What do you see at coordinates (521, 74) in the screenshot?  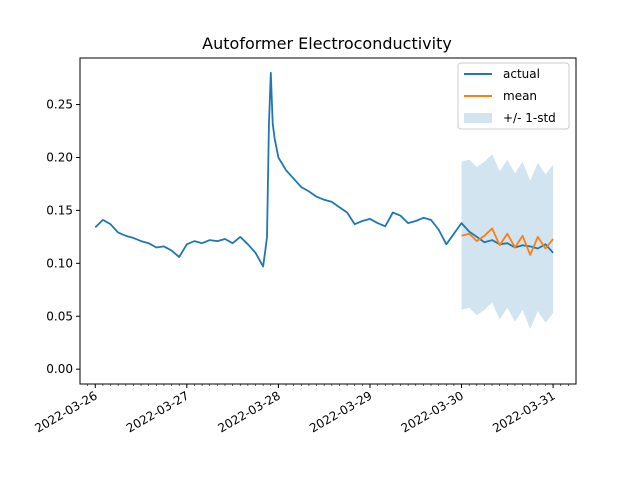 I see `legend-label: actual` at bounding box center [521, 74].